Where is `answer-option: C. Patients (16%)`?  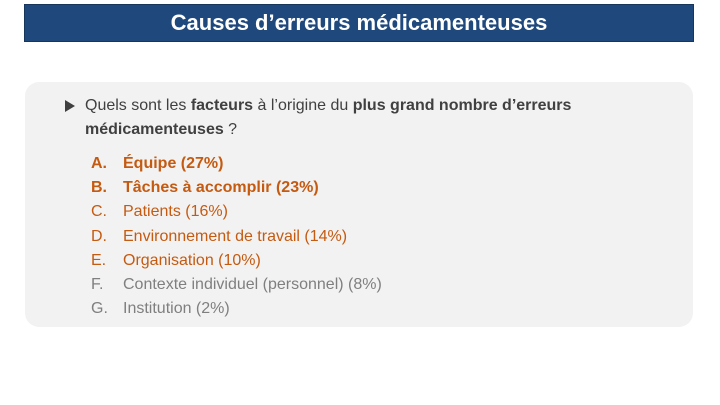
answer-option: C. Patients (16%) is located at coordinates (236, 212).